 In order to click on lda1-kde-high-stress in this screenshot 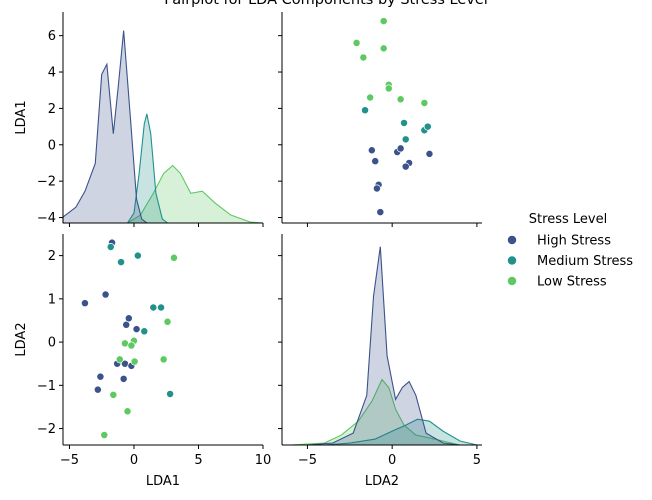, I will do `click(105, 127)`.